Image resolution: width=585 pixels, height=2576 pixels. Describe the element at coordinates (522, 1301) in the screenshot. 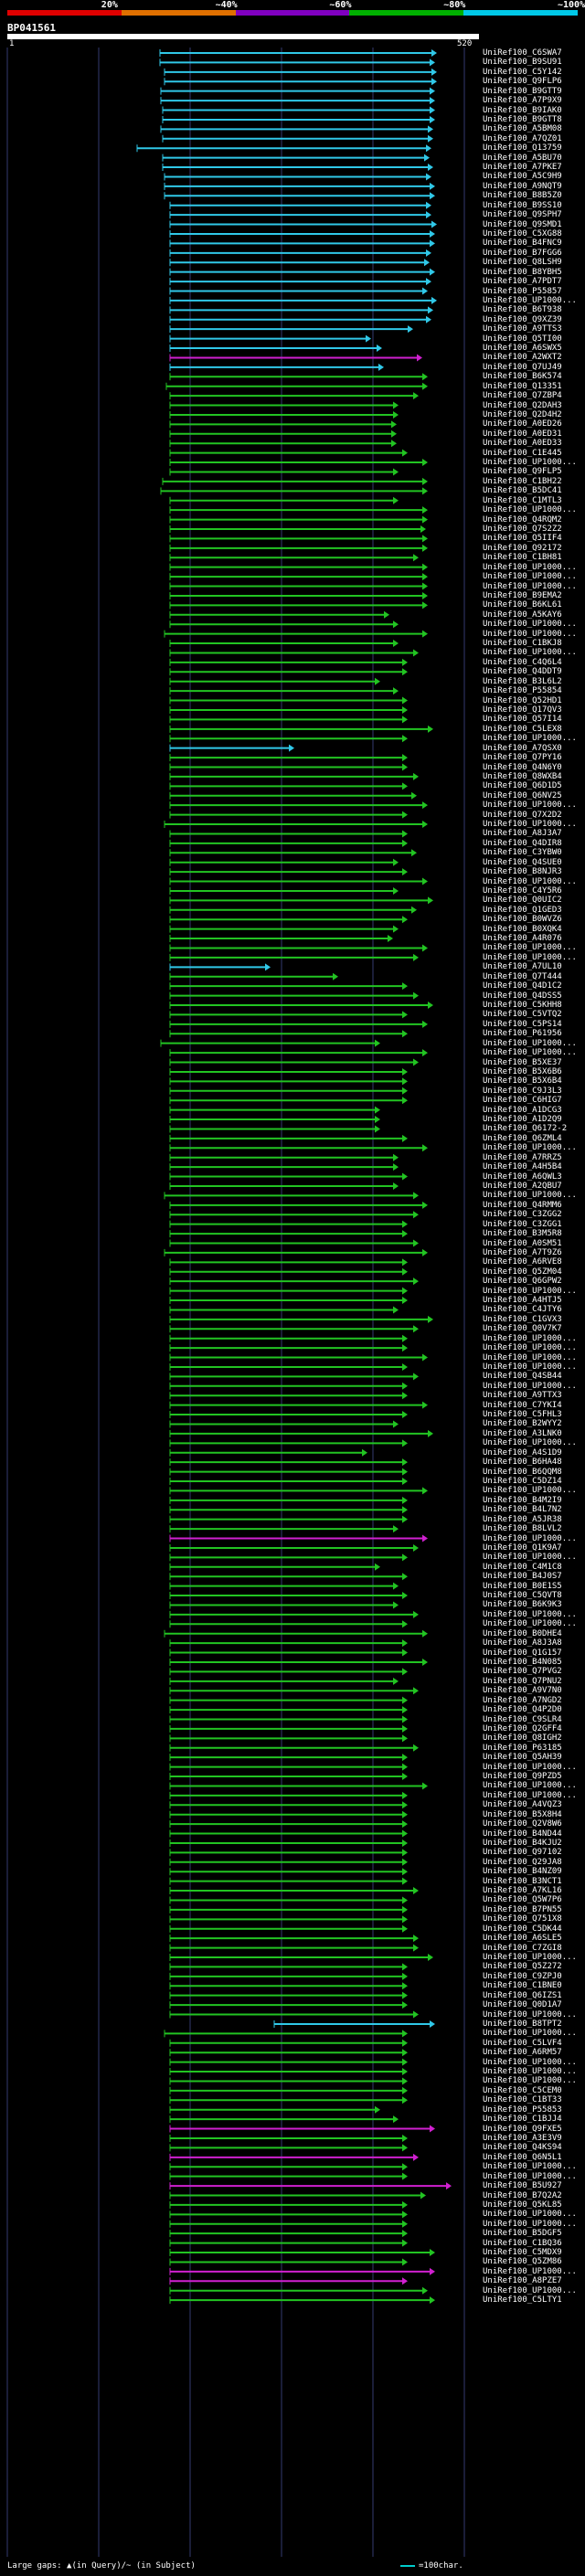

I see `hit-label: UniRef100_A4HTJ5` at that location.